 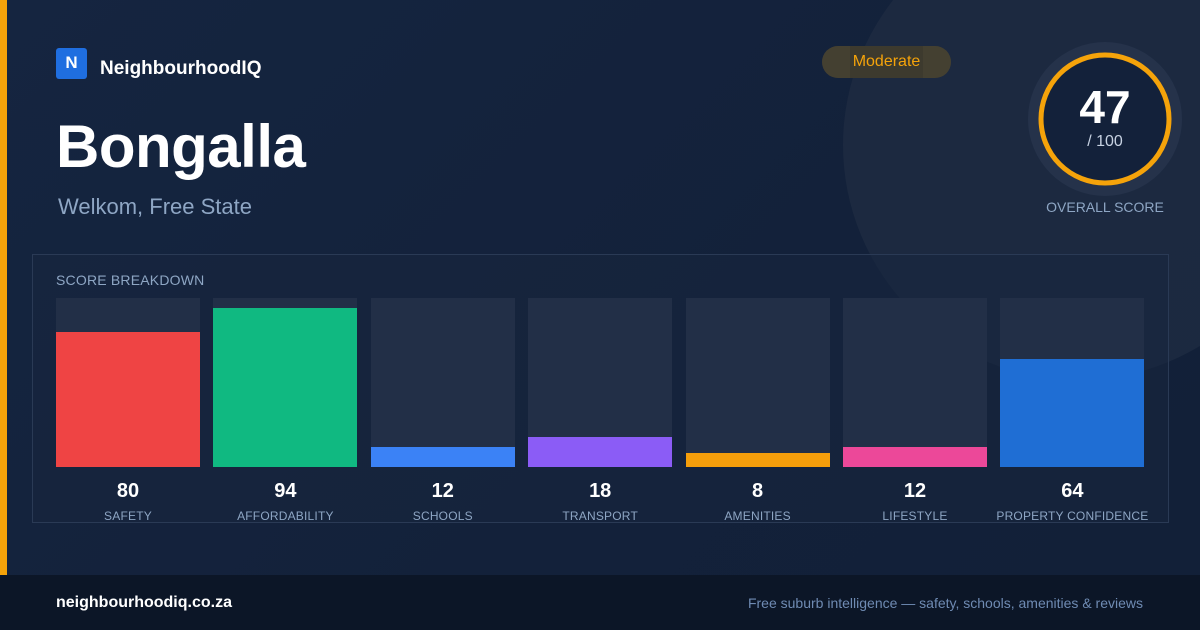 I want to click on overall-score-max: / 100, so click(x=1105, y=141).